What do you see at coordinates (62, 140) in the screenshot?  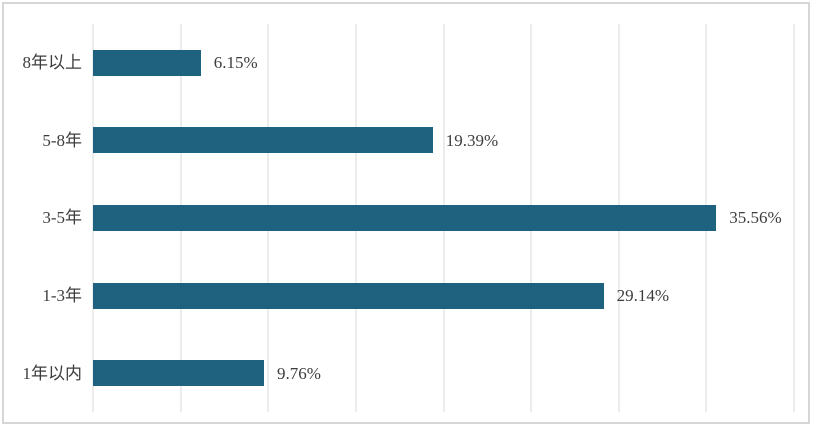 I see `category-label: 5-8年` at bounding box center [62, 140].